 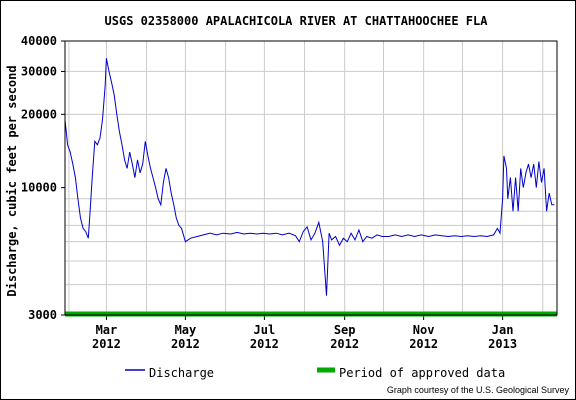 What do you see at coordinates (135, 370) in the screenshot?
I see `discharge-legend-swatch` at bounding box center [135, 370].